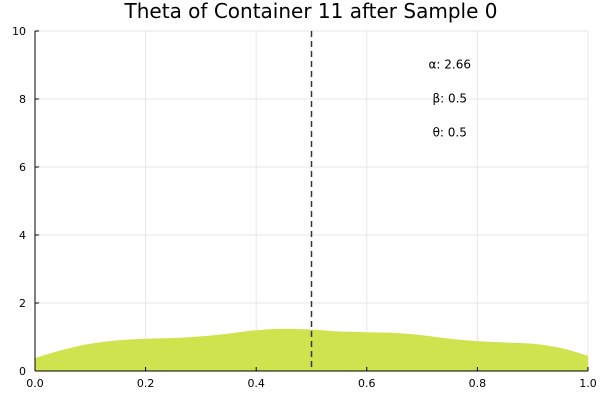 This screenshot has height=400, width=600. I want to click on y-tick-label: 8, so click(22, 99).